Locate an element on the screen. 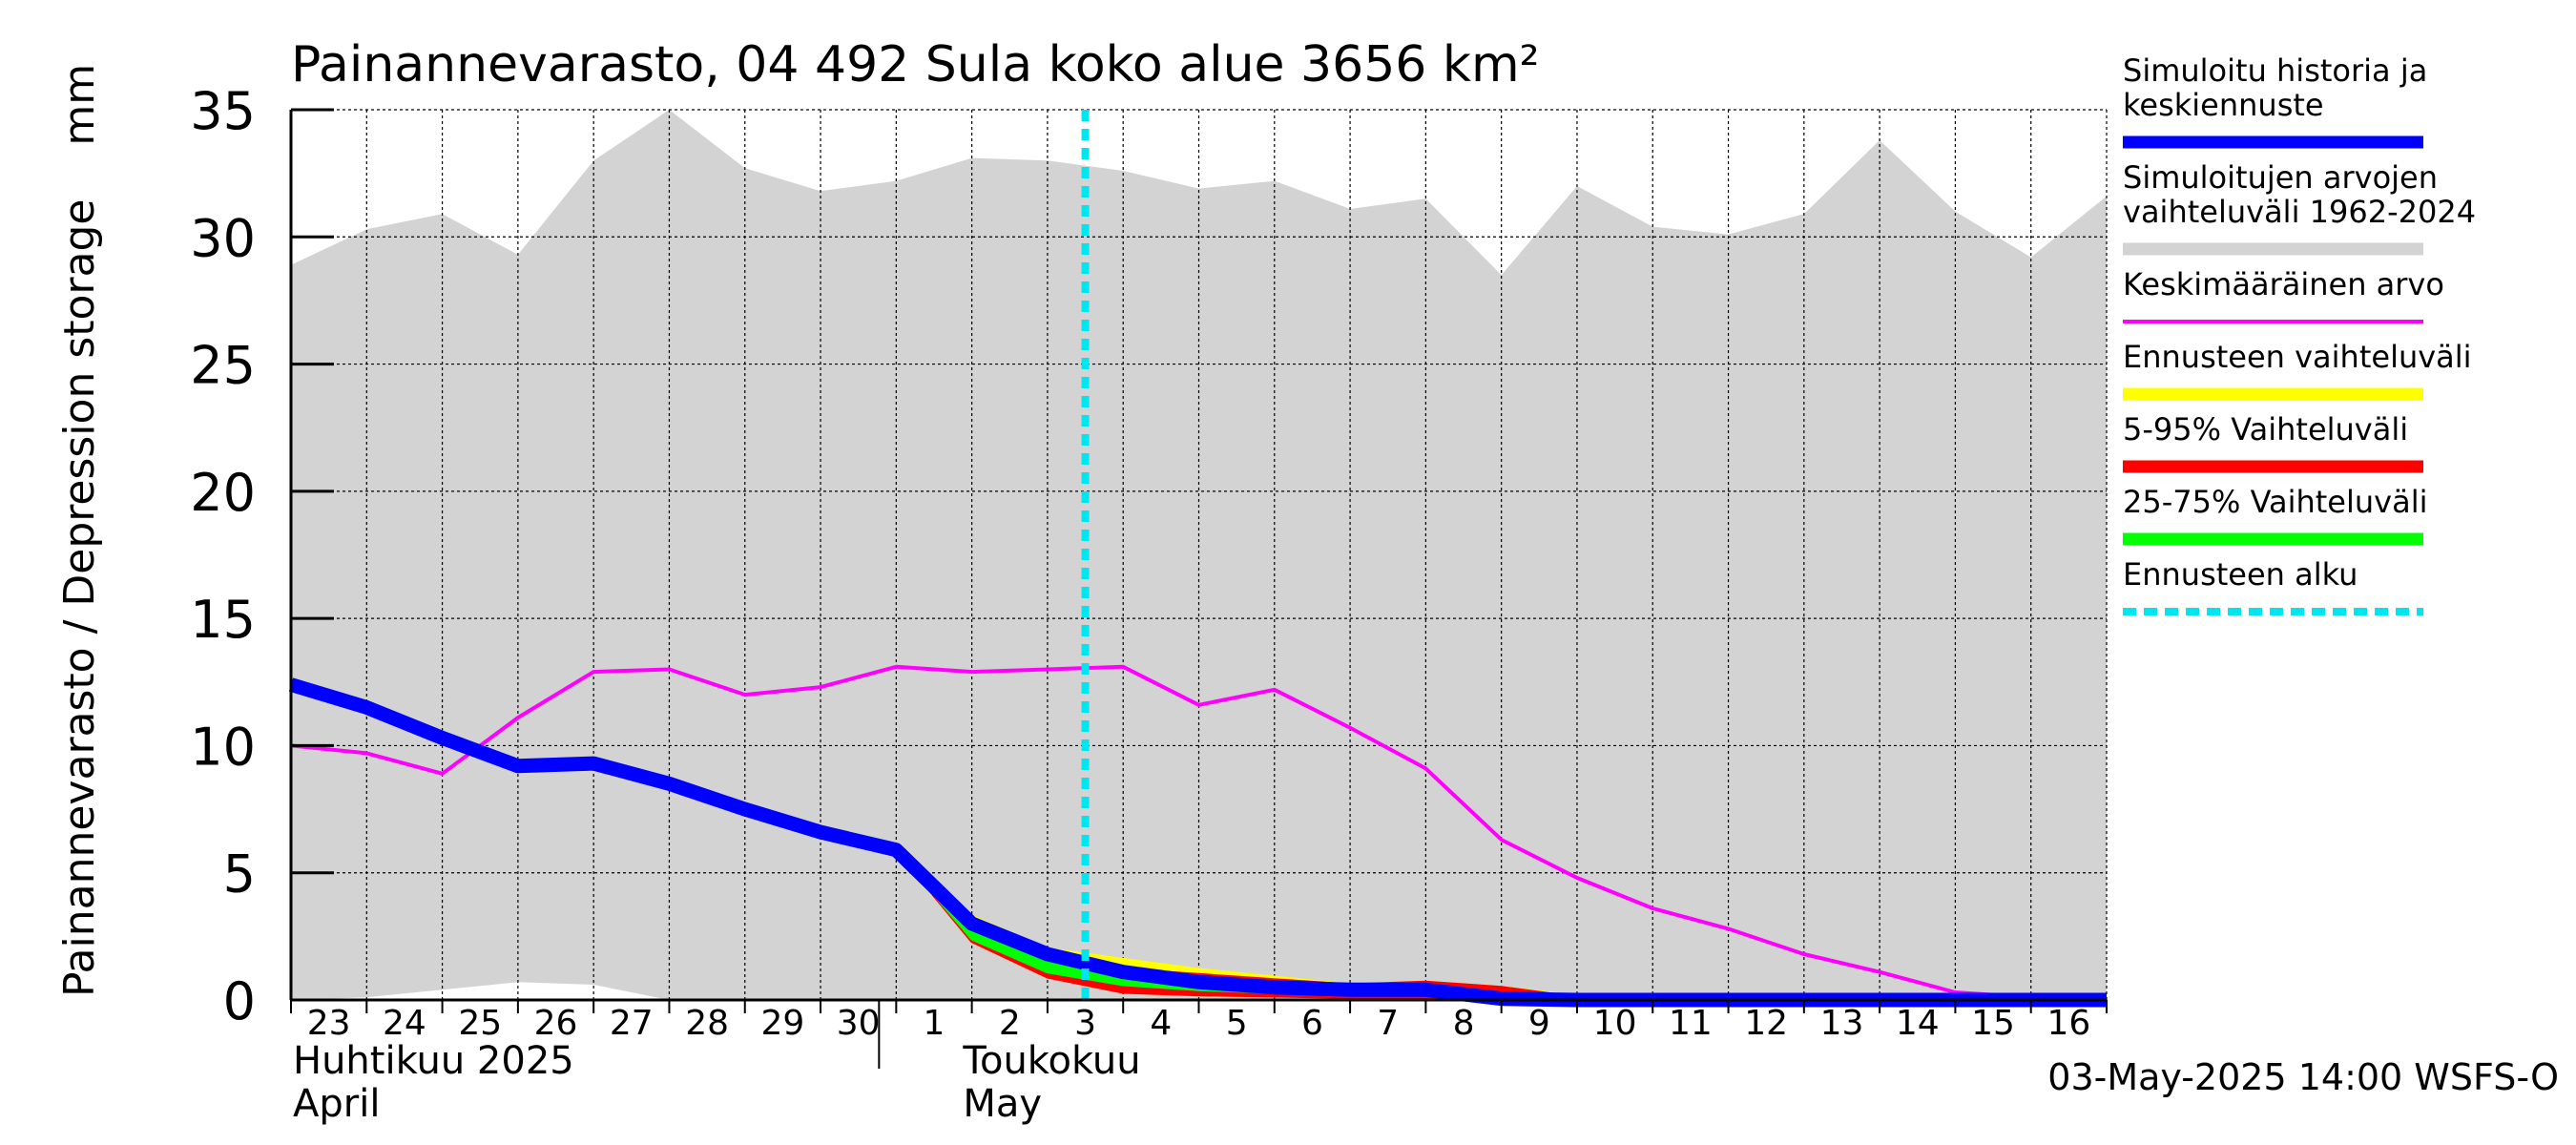 This screenshot has width=2576, height=1145. y-tick-label: 20 is located at coordinates (223, 493).